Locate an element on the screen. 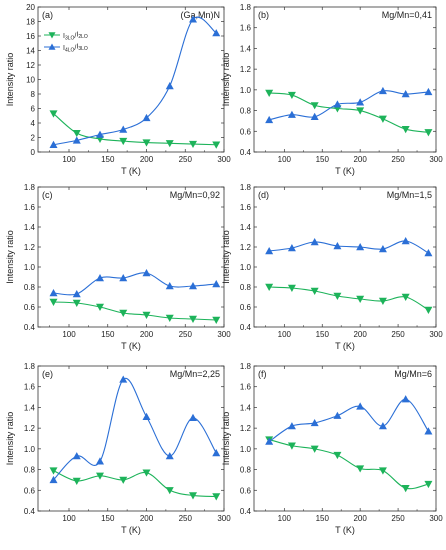 Image resolution: width=446 pixels, height=550 pixels. panel-annotation: Mg/Mn=6 is located at coordinates (413, 374).